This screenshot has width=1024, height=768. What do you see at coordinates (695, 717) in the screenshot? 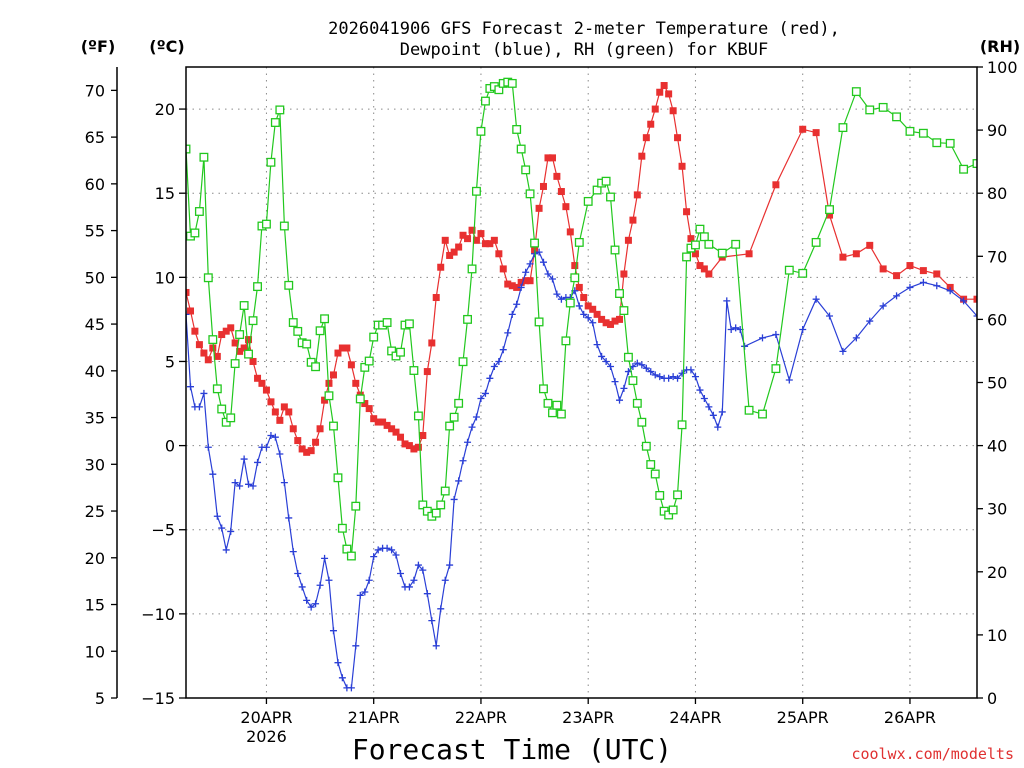
I see `x-tick-label: 24APR` at bounding box center [695, 717].